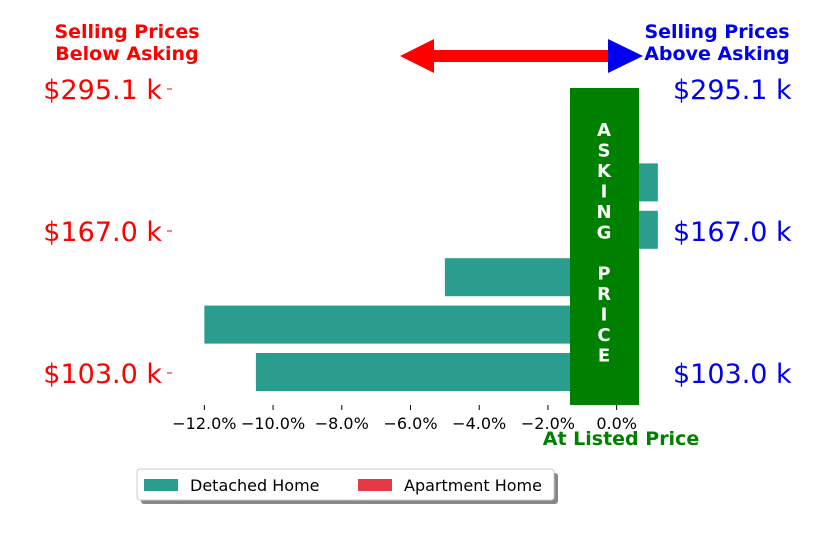 The image size is (834, 541). Describe the element at coordinates (102, 232) in the screenshot. I see `y-left-label-mid: $167.0 k` at that location.